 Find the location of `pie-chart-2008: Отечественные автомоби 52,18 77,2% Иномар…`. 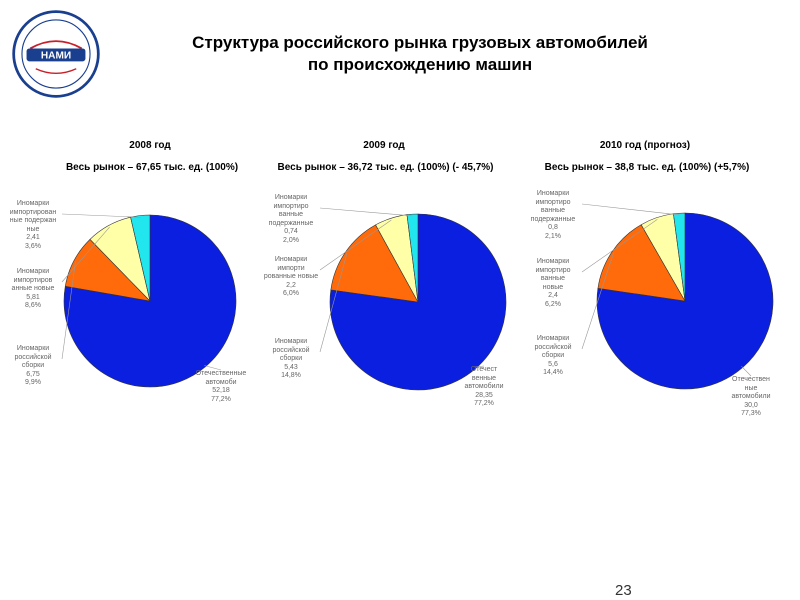

pie-chart-2008: Отечественные автомоби 52,18 77,2% Иномар… is located at coordinates (132, 320).